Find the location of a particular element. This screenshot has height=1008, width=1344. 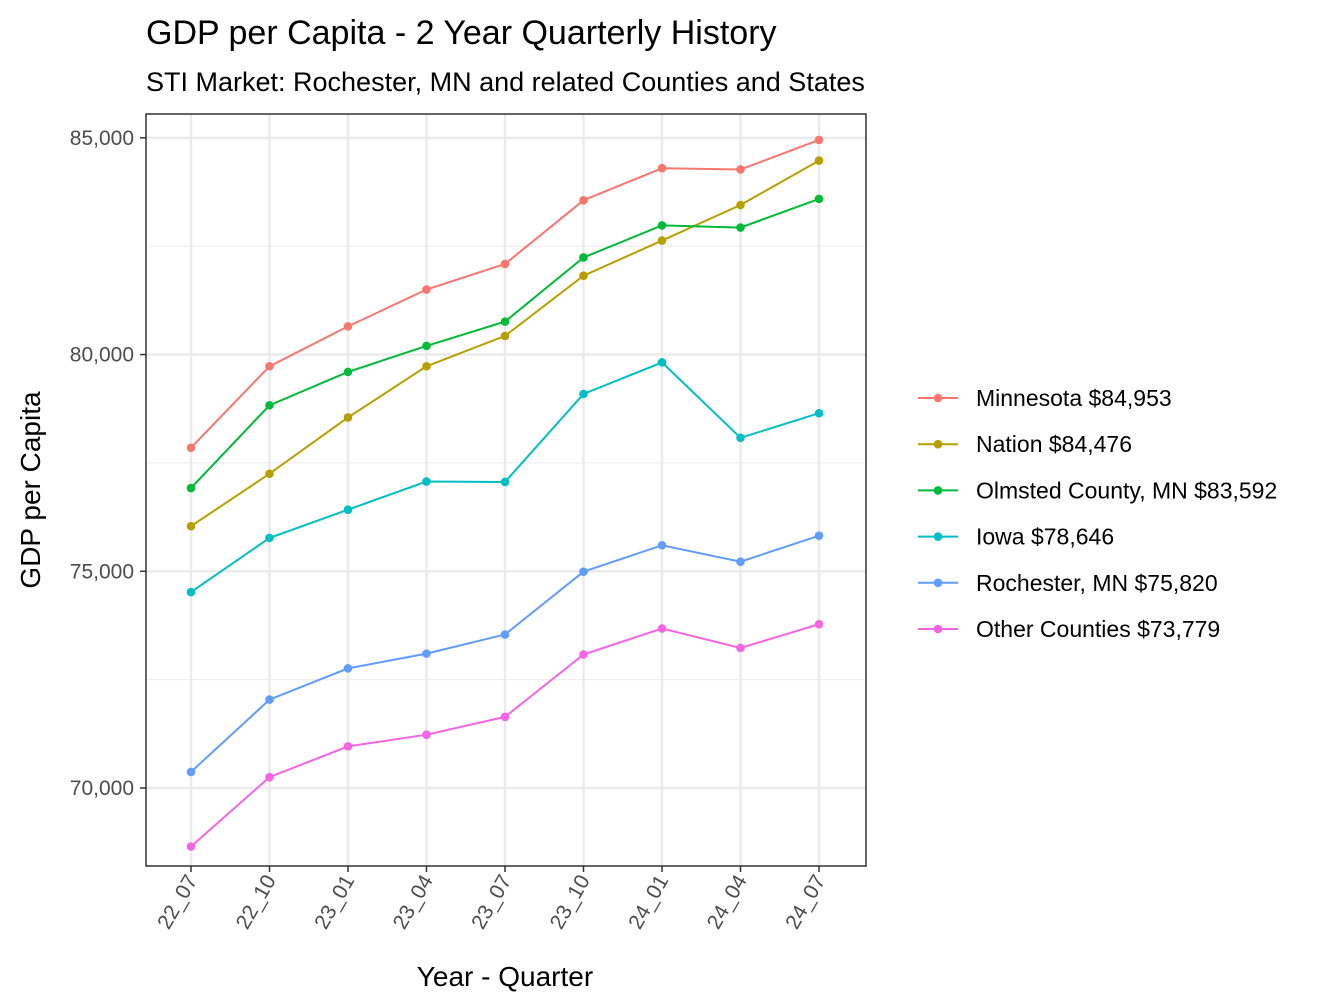

series-rochester-mn is located at coordinates (505, 654).